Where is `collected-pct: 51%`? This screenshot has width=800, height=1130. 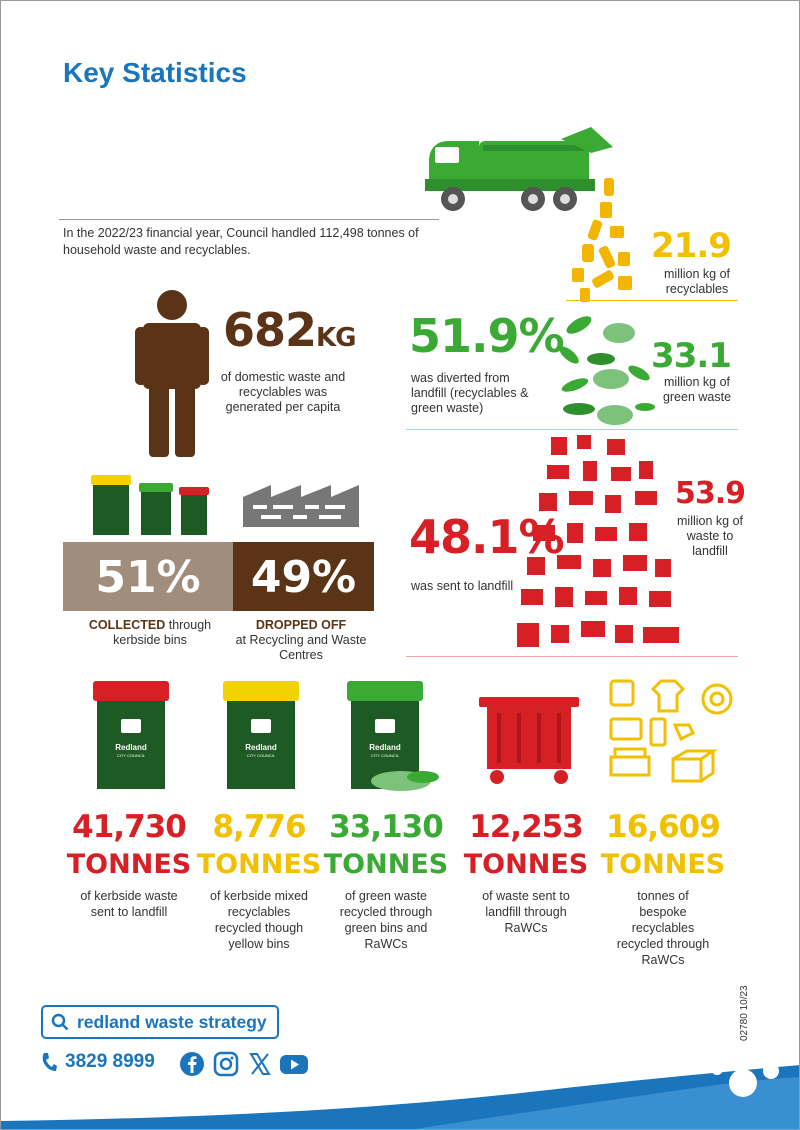
collected-pct: 51% is located at coordinates (148, 577).